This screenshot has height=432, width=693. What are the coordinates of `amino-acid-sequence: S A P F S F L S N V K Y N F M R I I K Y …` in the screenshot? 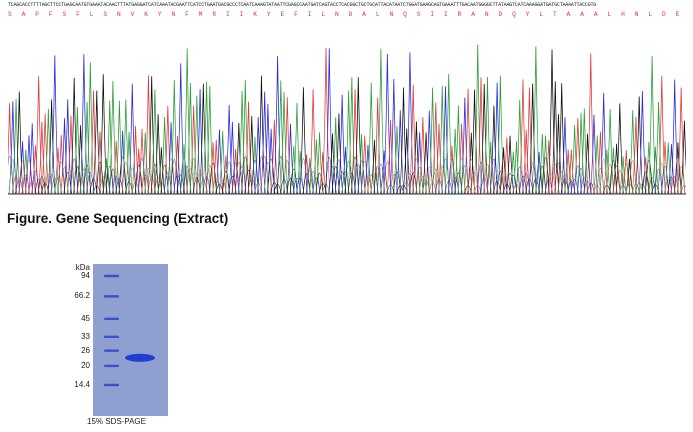 It's located at (347, 14).